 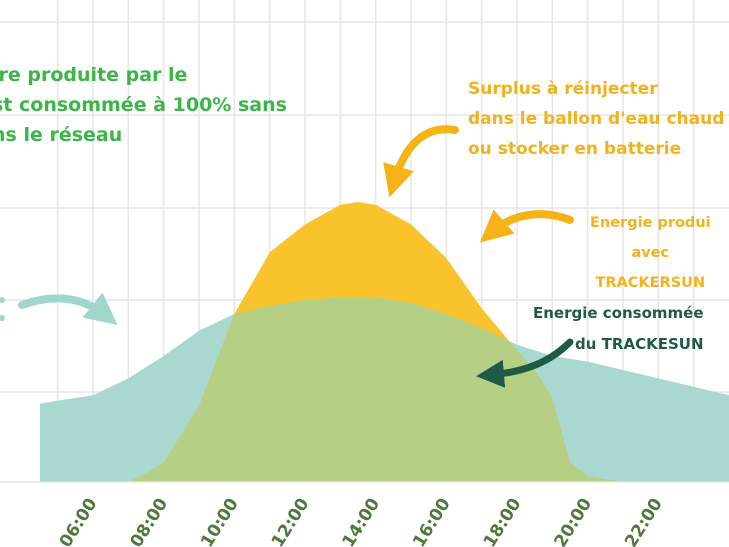 What do you see at coordinates (291, 521) in the screenshot?
I see `x-tick-label: 12:00` at bounding box center [291, 521].